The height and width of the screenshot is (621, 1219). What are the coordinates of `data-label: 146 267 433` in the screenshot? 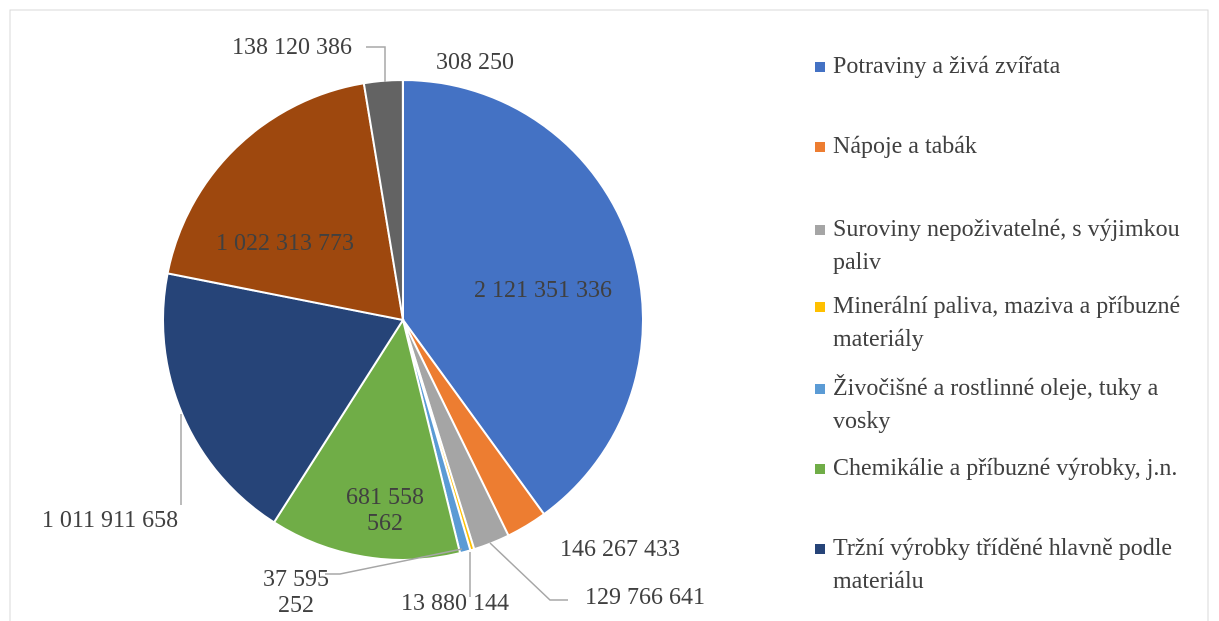 It's located at (620, 549).